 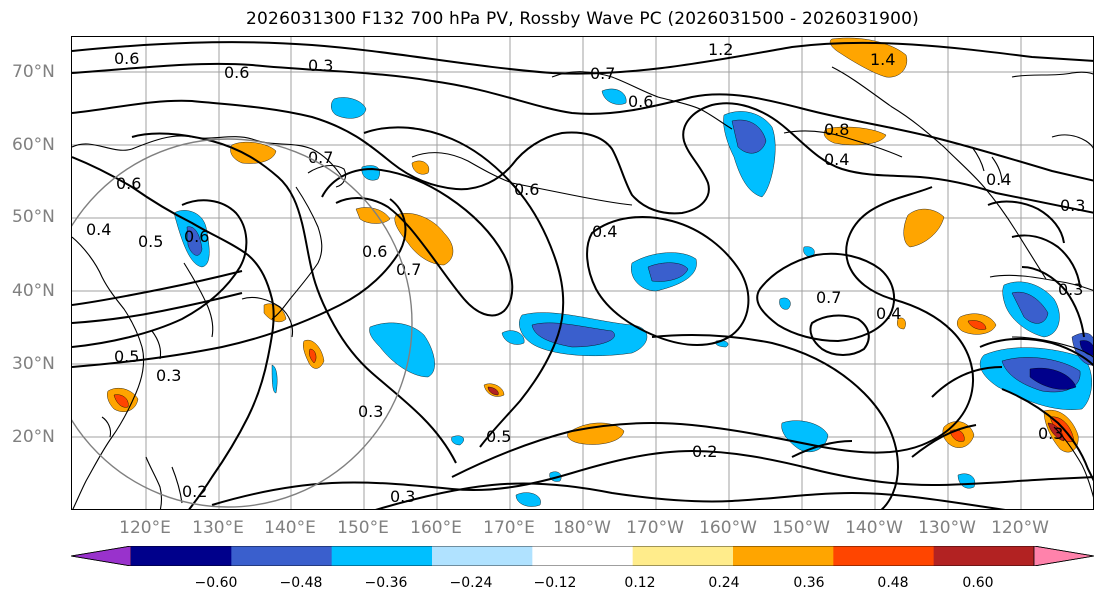 I want to click on colorbar-tick: 0.36, so click(x=809, y=583).